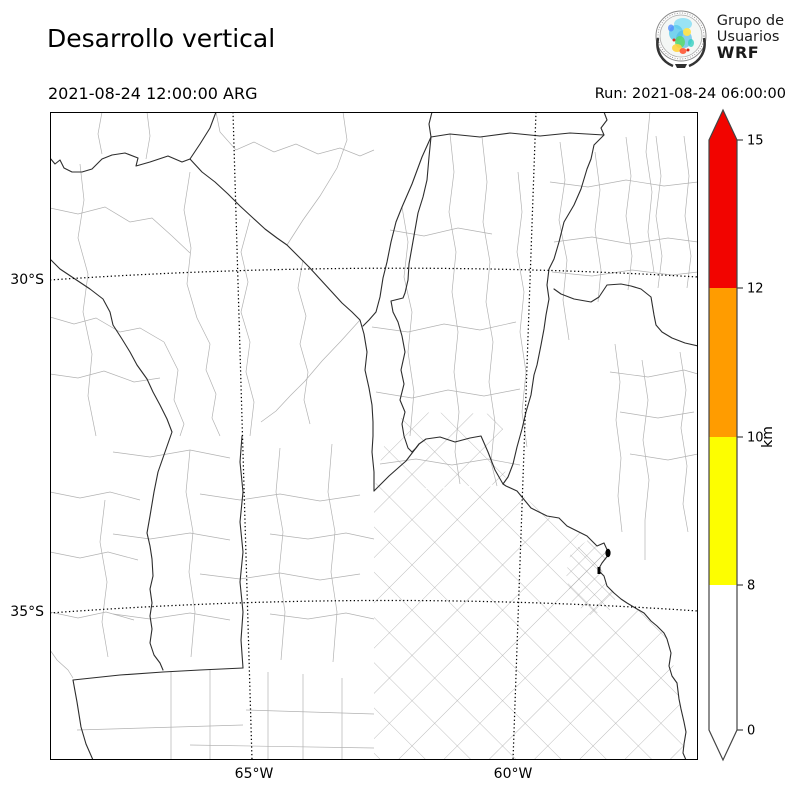 The width and height of the screenshot is (800, 800). Describe the element at coordinates (681, 39) in the screenshot. I see `wrf-logo-globe-icon` at that location.